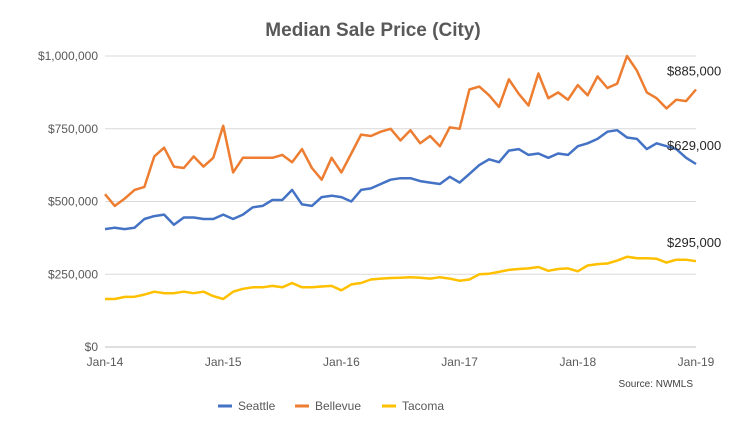 The height and width of the screenshot is (426, 746). Describe the element at coordinates (401, 362) in the screenshot. I see `x-axis: Jan-14 Jan-15 Jan-16 Jan-17 Jan-18 Jan-19` at that location.